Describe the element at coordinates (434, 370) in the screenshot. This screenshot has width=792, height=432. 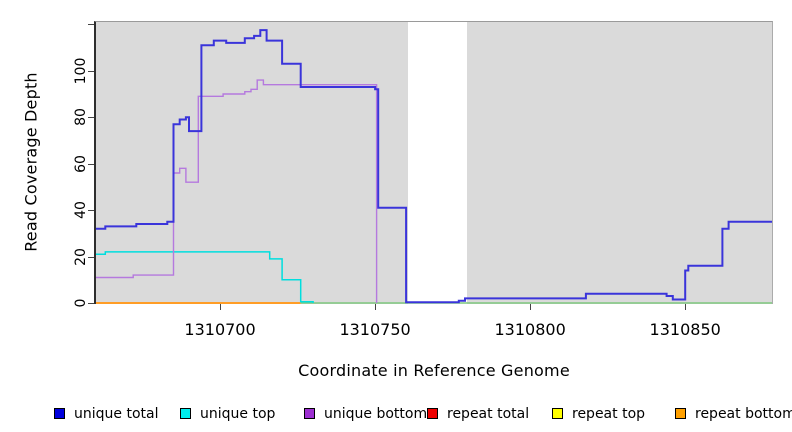
I see `x-axis-title: Coordinate in Reference Genome` at that location.